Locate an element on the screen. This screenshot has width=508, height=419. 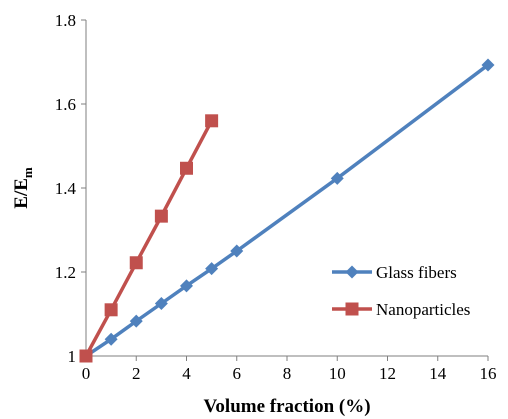
legend-label: Nanoparticles is located at coordinates (423, 309).